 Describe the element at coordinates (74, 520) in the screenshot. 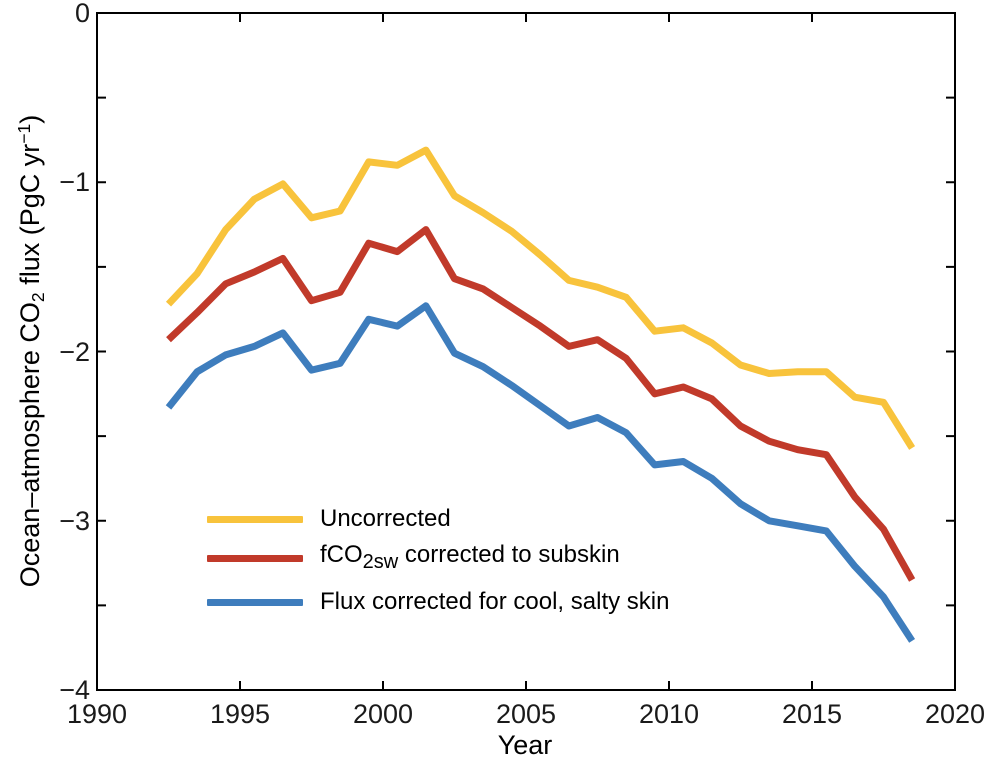

I see `y-tick-label: −3` at that location.